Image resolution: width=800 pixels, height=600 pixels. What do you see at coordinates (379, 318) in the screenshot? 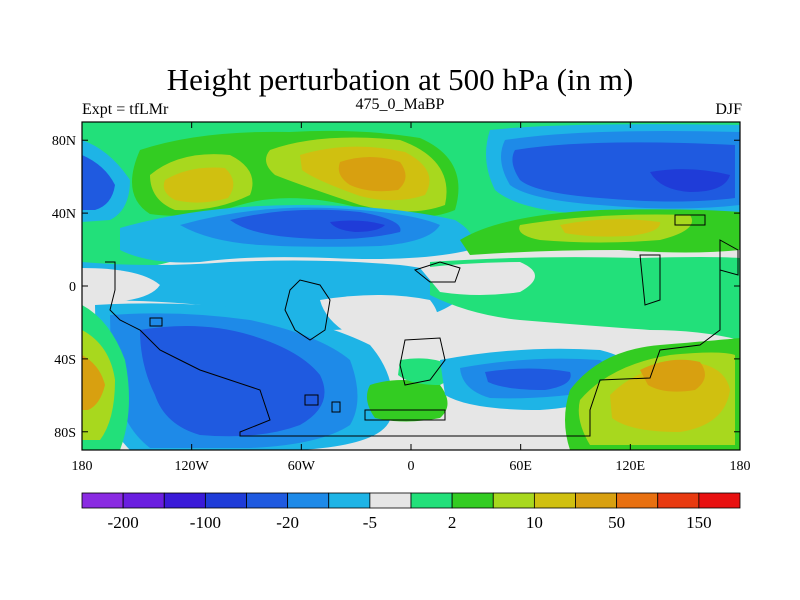
I see `tropics-neutral-center` at bounding box center [379, 318].